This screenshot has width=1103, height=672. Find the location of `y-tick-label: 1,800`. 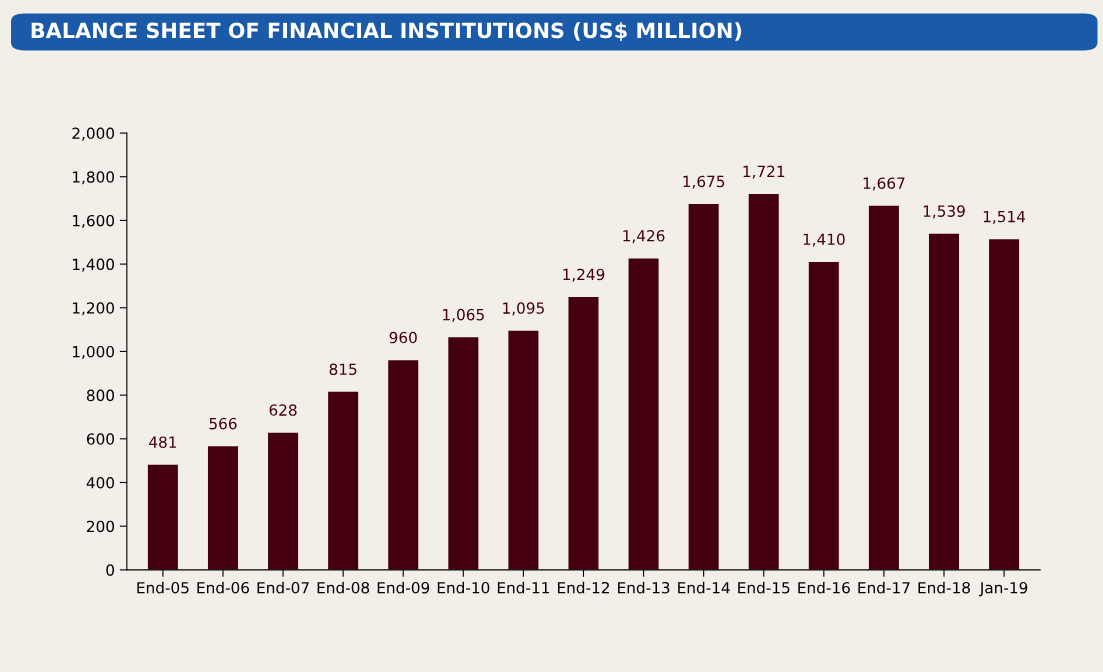

y-tick-label: 1,800 is located at coordinates (93, 178).